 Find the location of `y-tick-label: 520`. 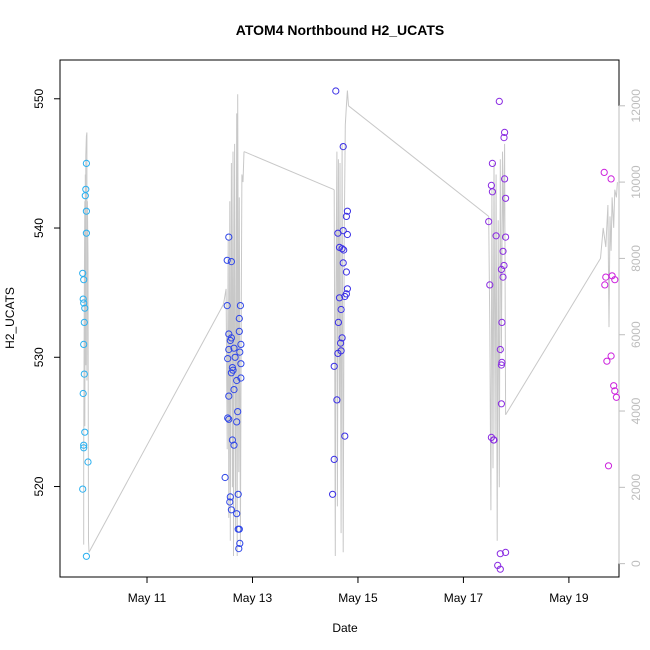

y-tick-label: 520 is located at coordinates (39, 486).